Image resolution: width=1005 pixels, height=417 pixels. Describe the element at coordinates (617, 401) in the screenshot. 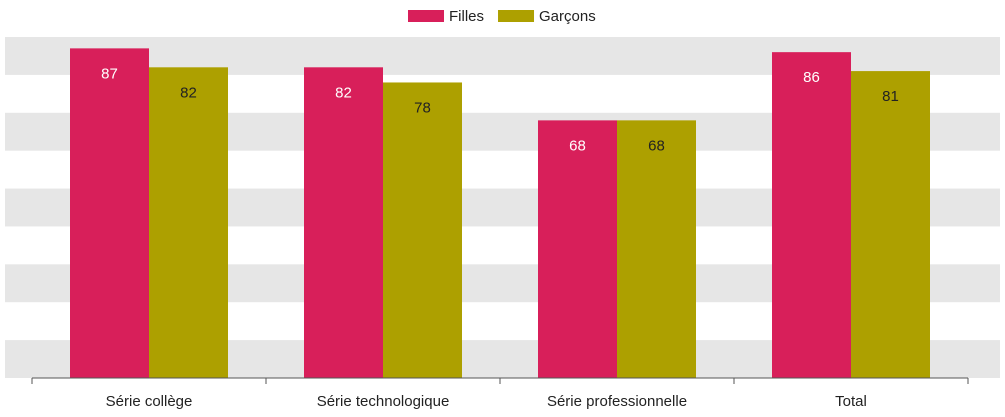

I see `x-tick-label: Série professionnelle` at that location.